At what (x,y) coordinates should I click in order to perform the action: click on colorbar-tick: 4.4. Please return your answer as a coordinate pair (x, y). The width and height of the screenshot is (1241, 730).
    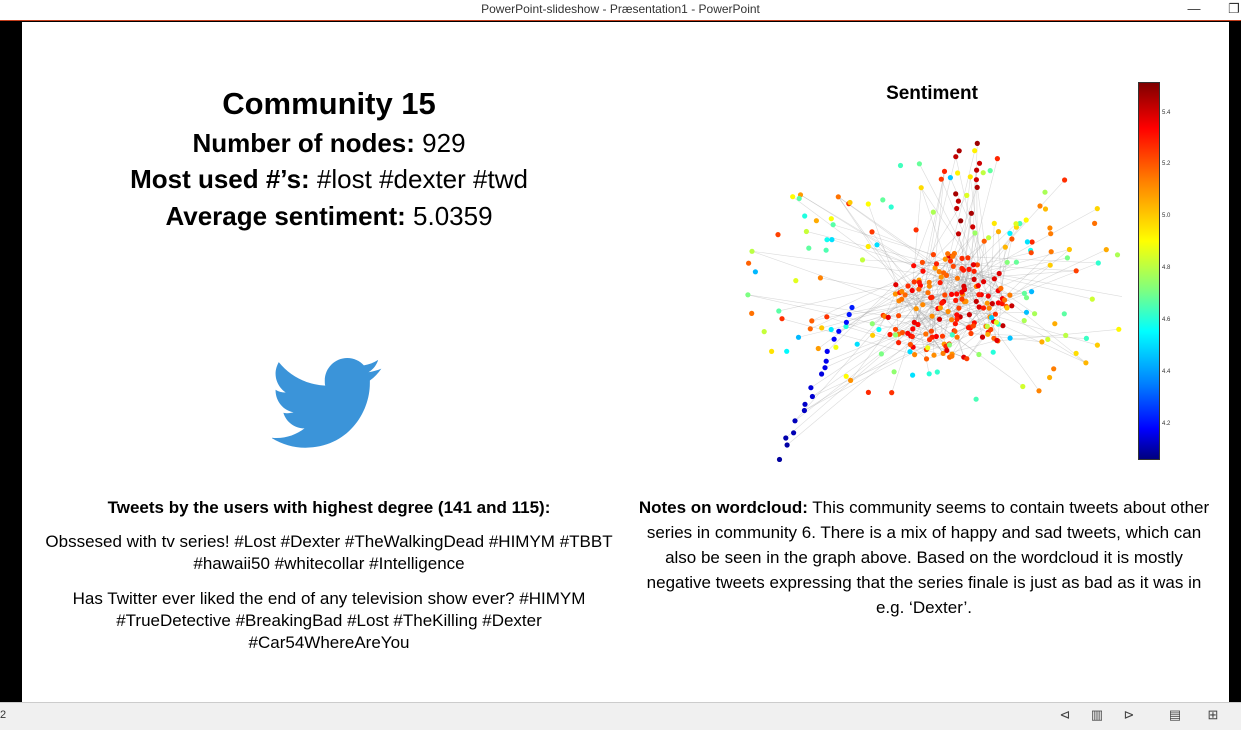
    Looking at the image, I should click on (1166, 372).